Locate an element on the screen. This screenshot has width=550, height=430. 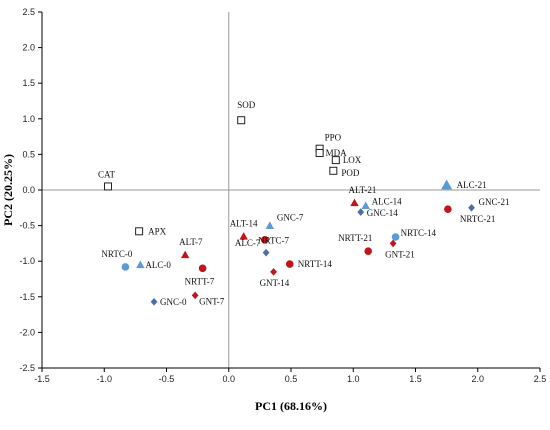
point-label-nrtt-21: NRTT-21 is located at coordinates (355, 238).